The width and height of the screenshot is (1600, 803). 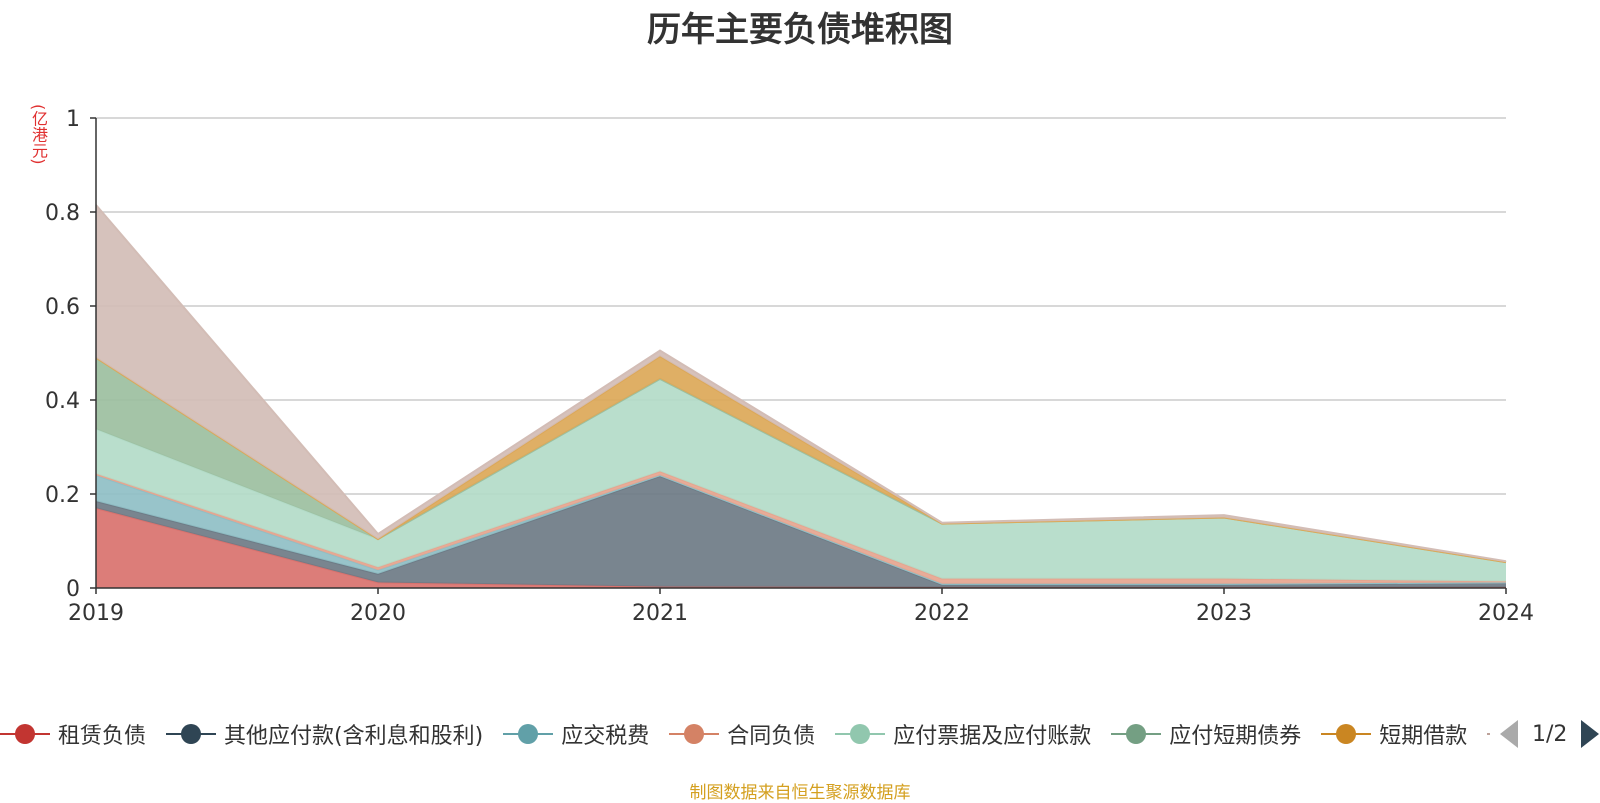 I want to click on x-tick-label: 2021, so click(x=660, y=613).